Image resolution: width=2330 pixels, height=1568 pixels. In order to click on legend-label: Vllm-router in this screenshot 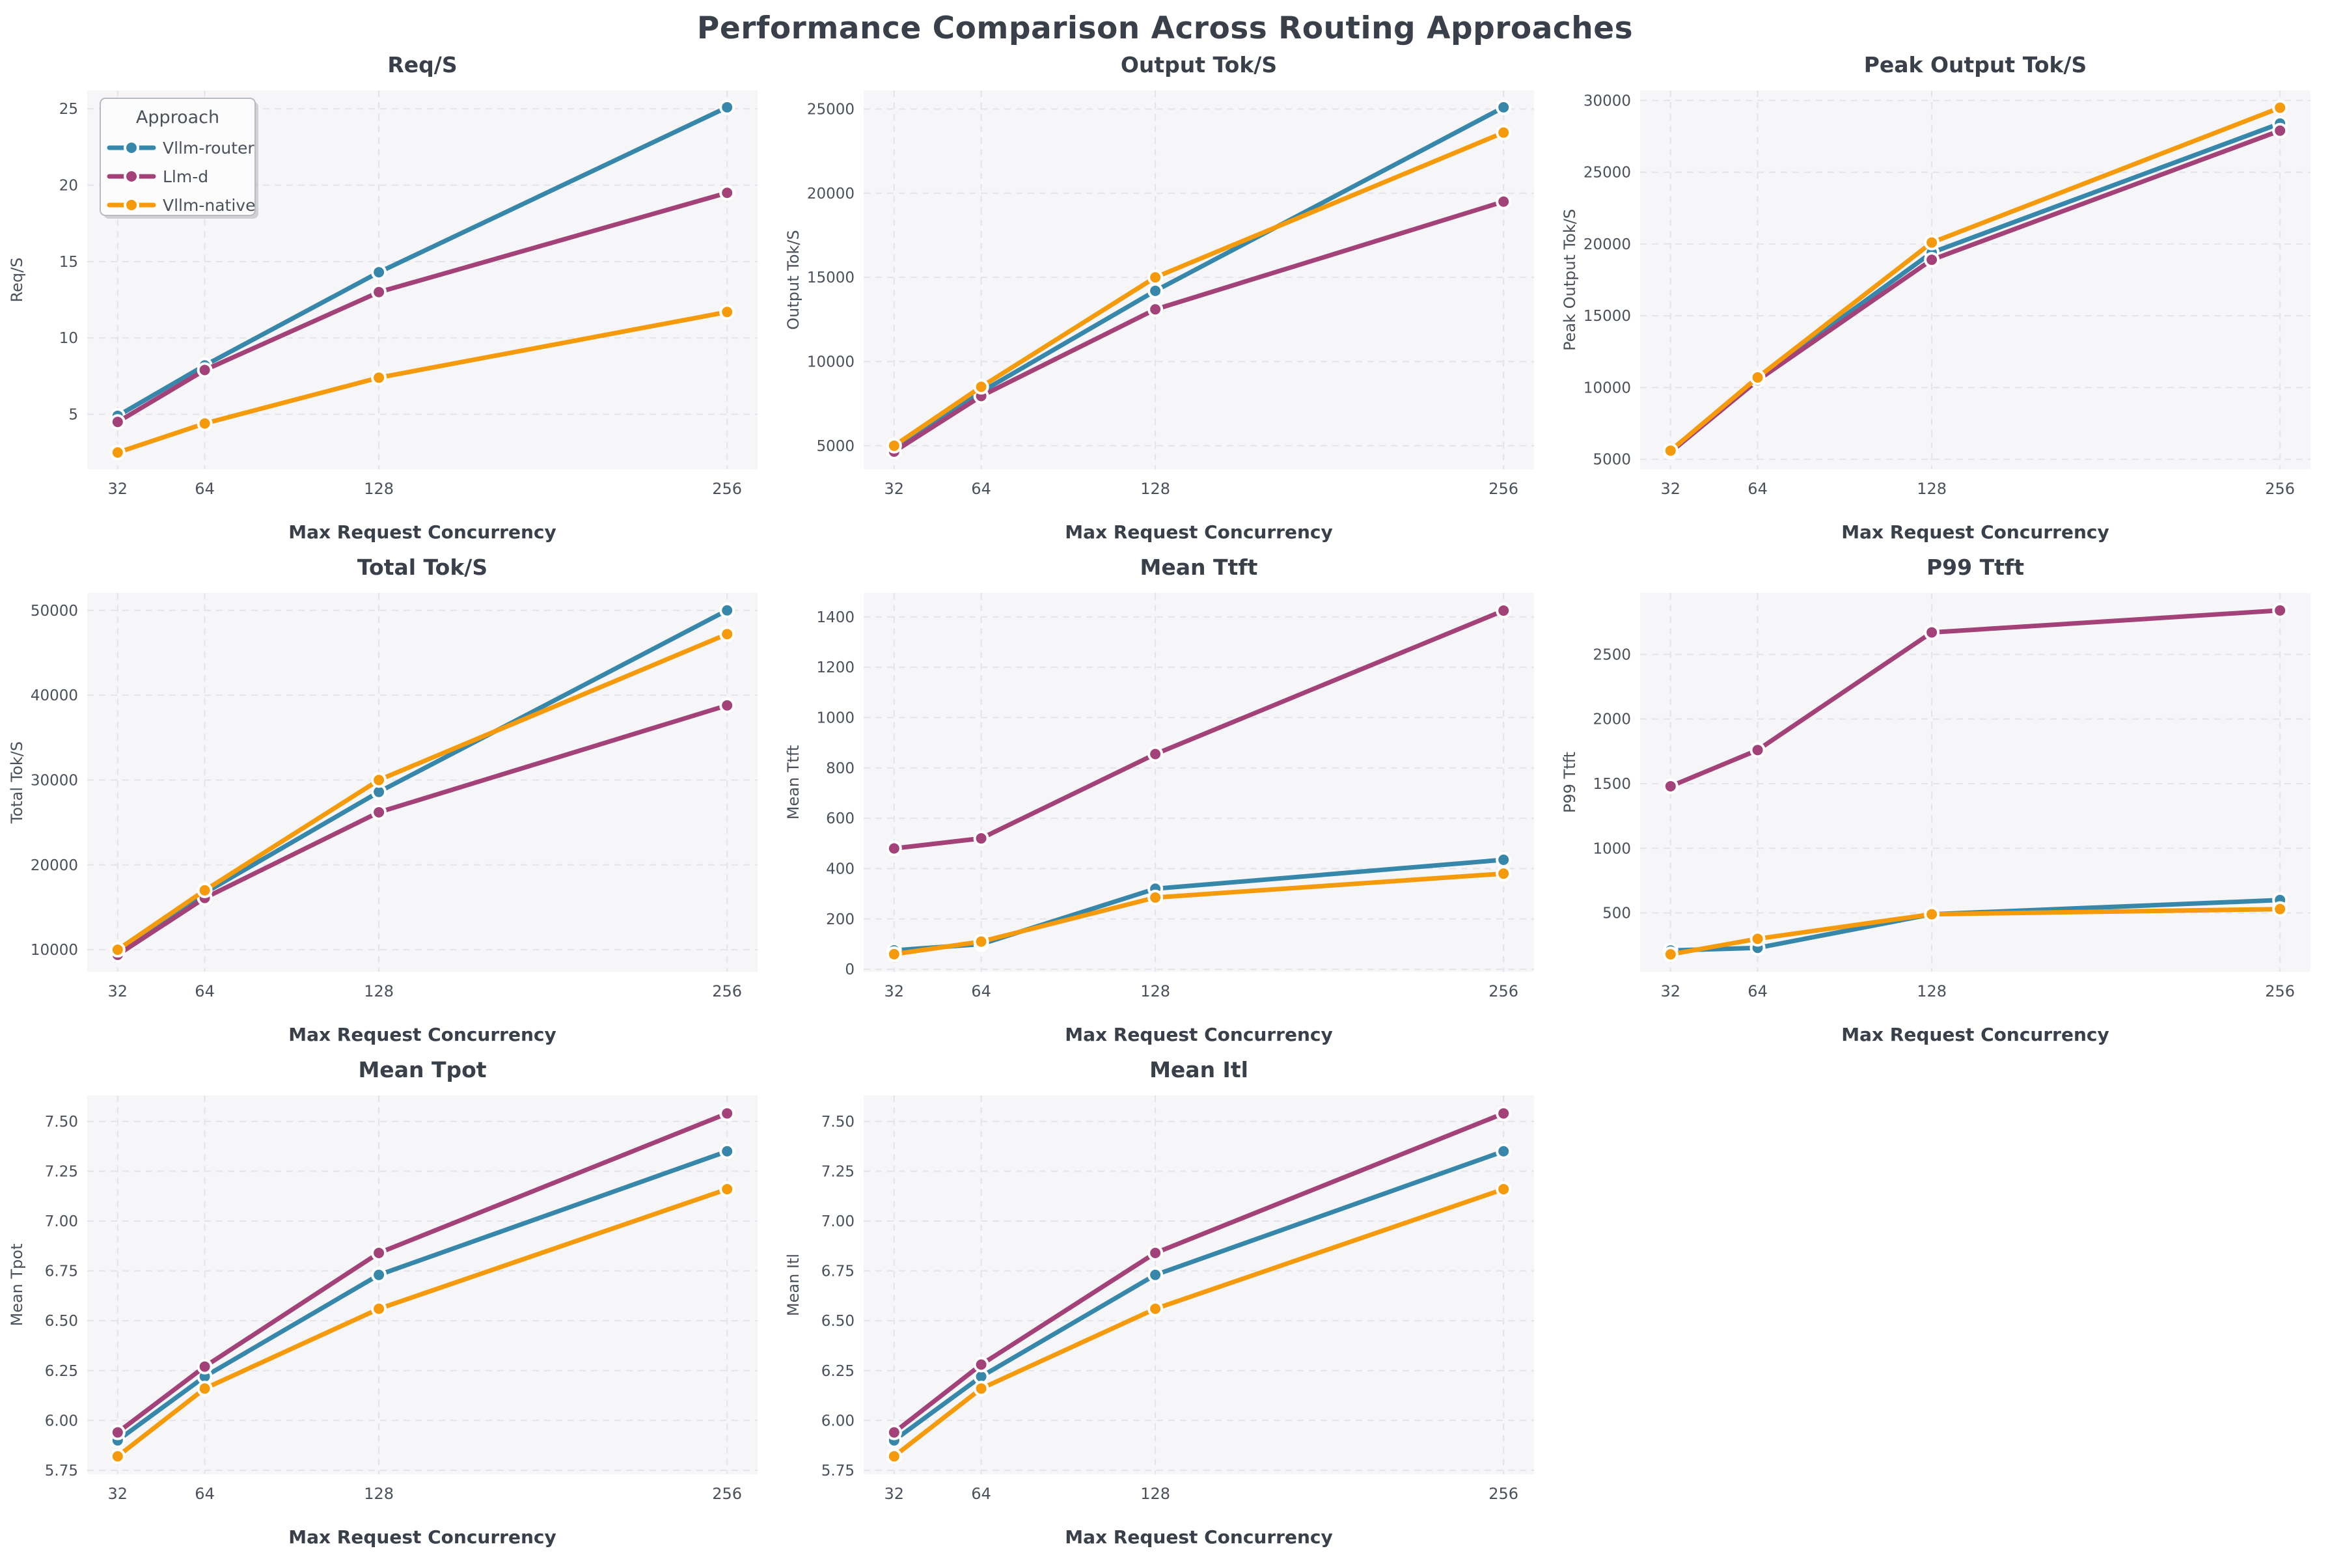, I will do `click(208, 148)`.